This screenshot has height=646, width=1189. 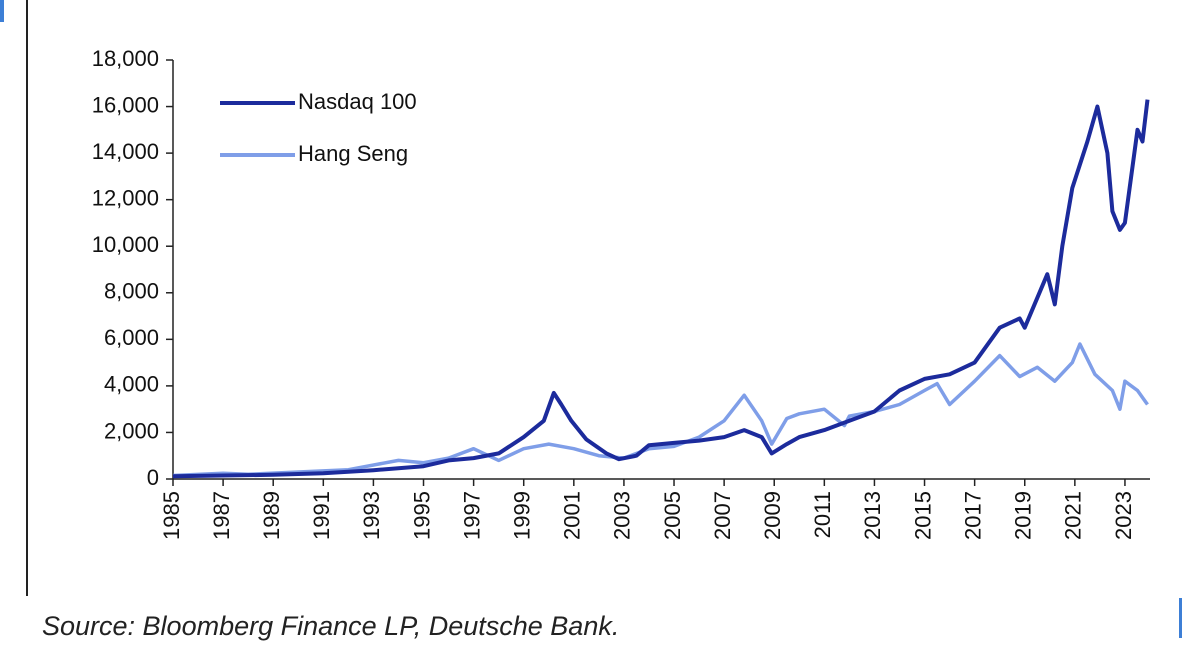 What do you see at coordinates (153, 477) in the screenshot?
I see `y-tick-label: 0` at bounding box center [153, 477].